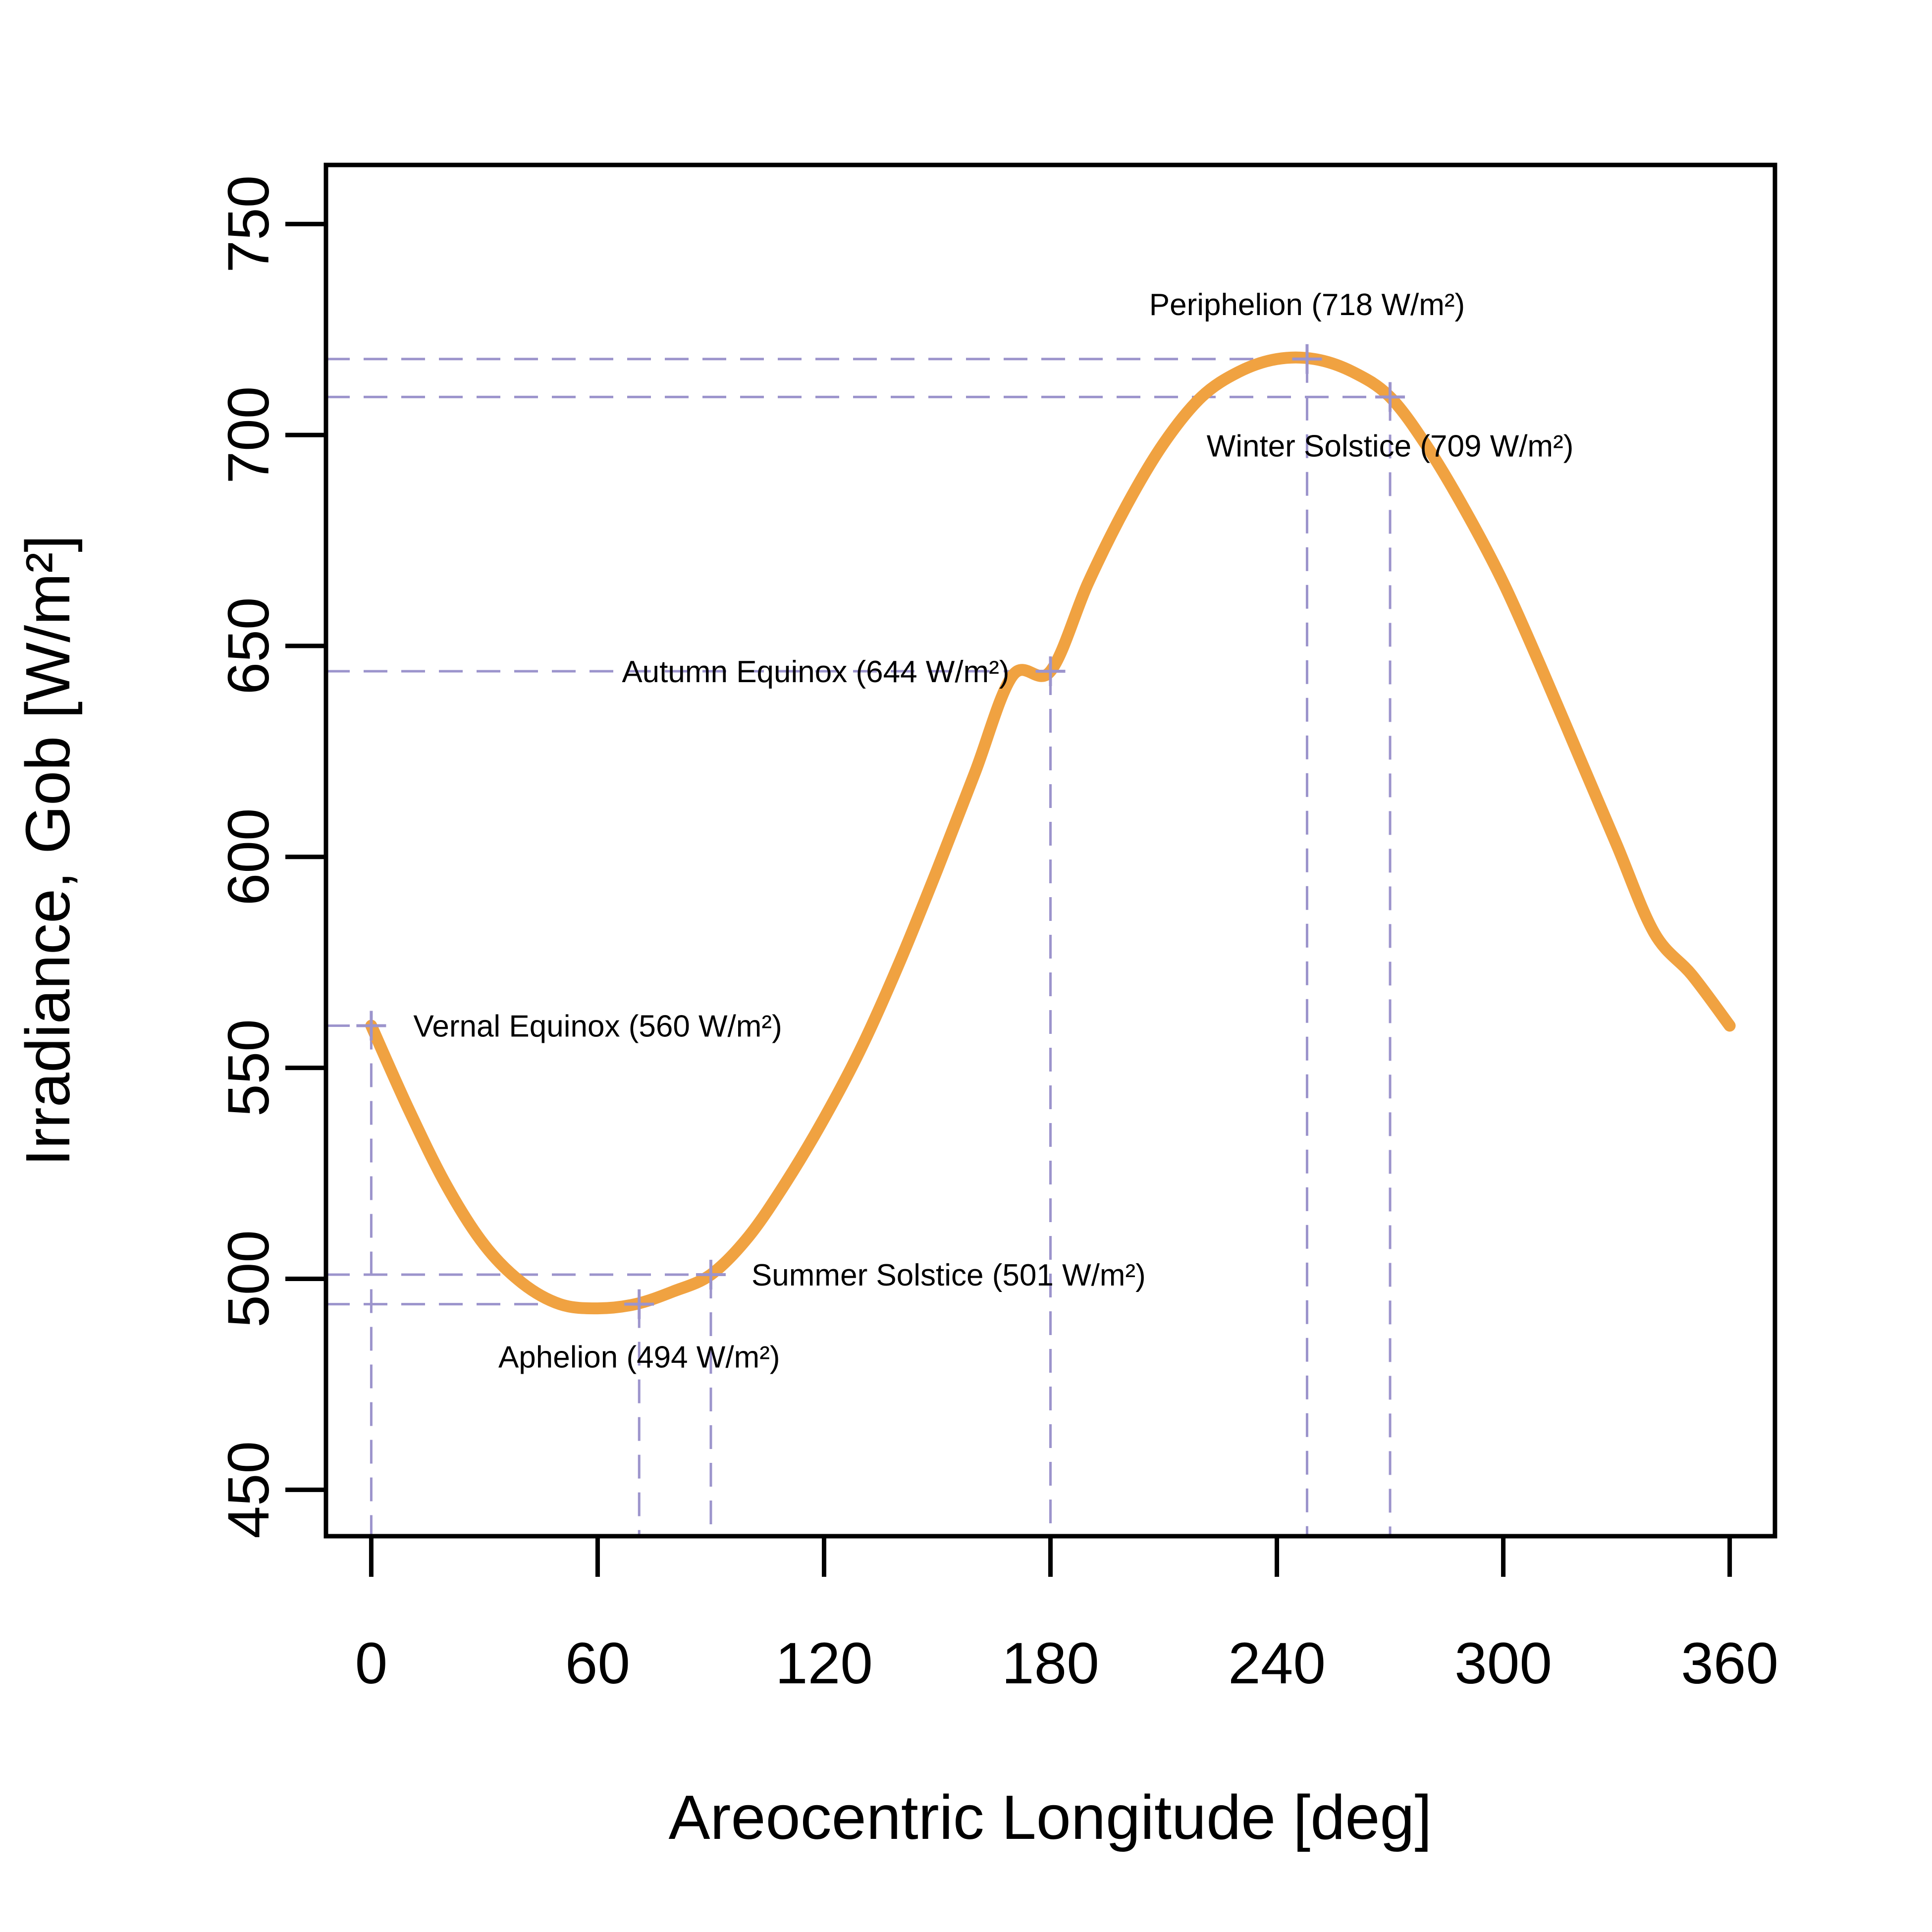 The image size is (1932, 1932). What do you see at coordinates (249, 1490) in the screenshot?
I see `y-tick-label: 450` at bounding box center [249, 1490].